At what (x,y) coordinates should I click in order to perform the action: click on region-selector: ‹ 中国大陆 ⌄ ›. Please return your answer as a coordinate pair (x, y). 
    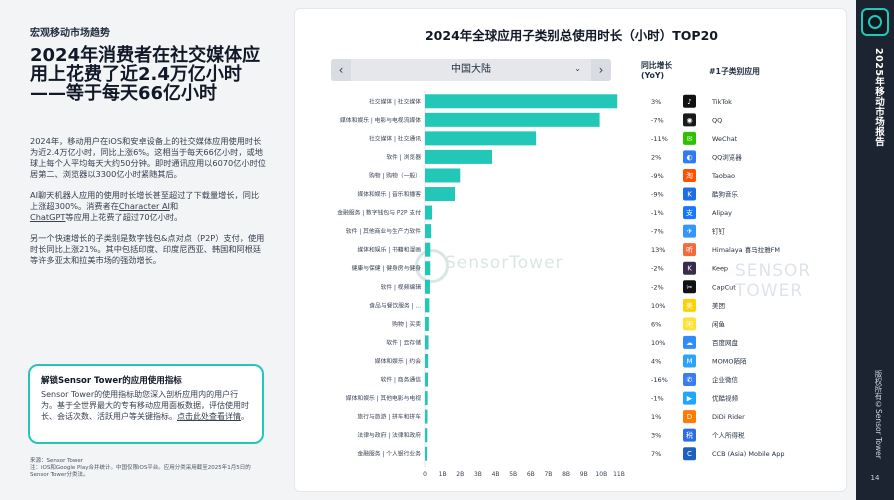
    Looking at the image, I should click on (471, 70).